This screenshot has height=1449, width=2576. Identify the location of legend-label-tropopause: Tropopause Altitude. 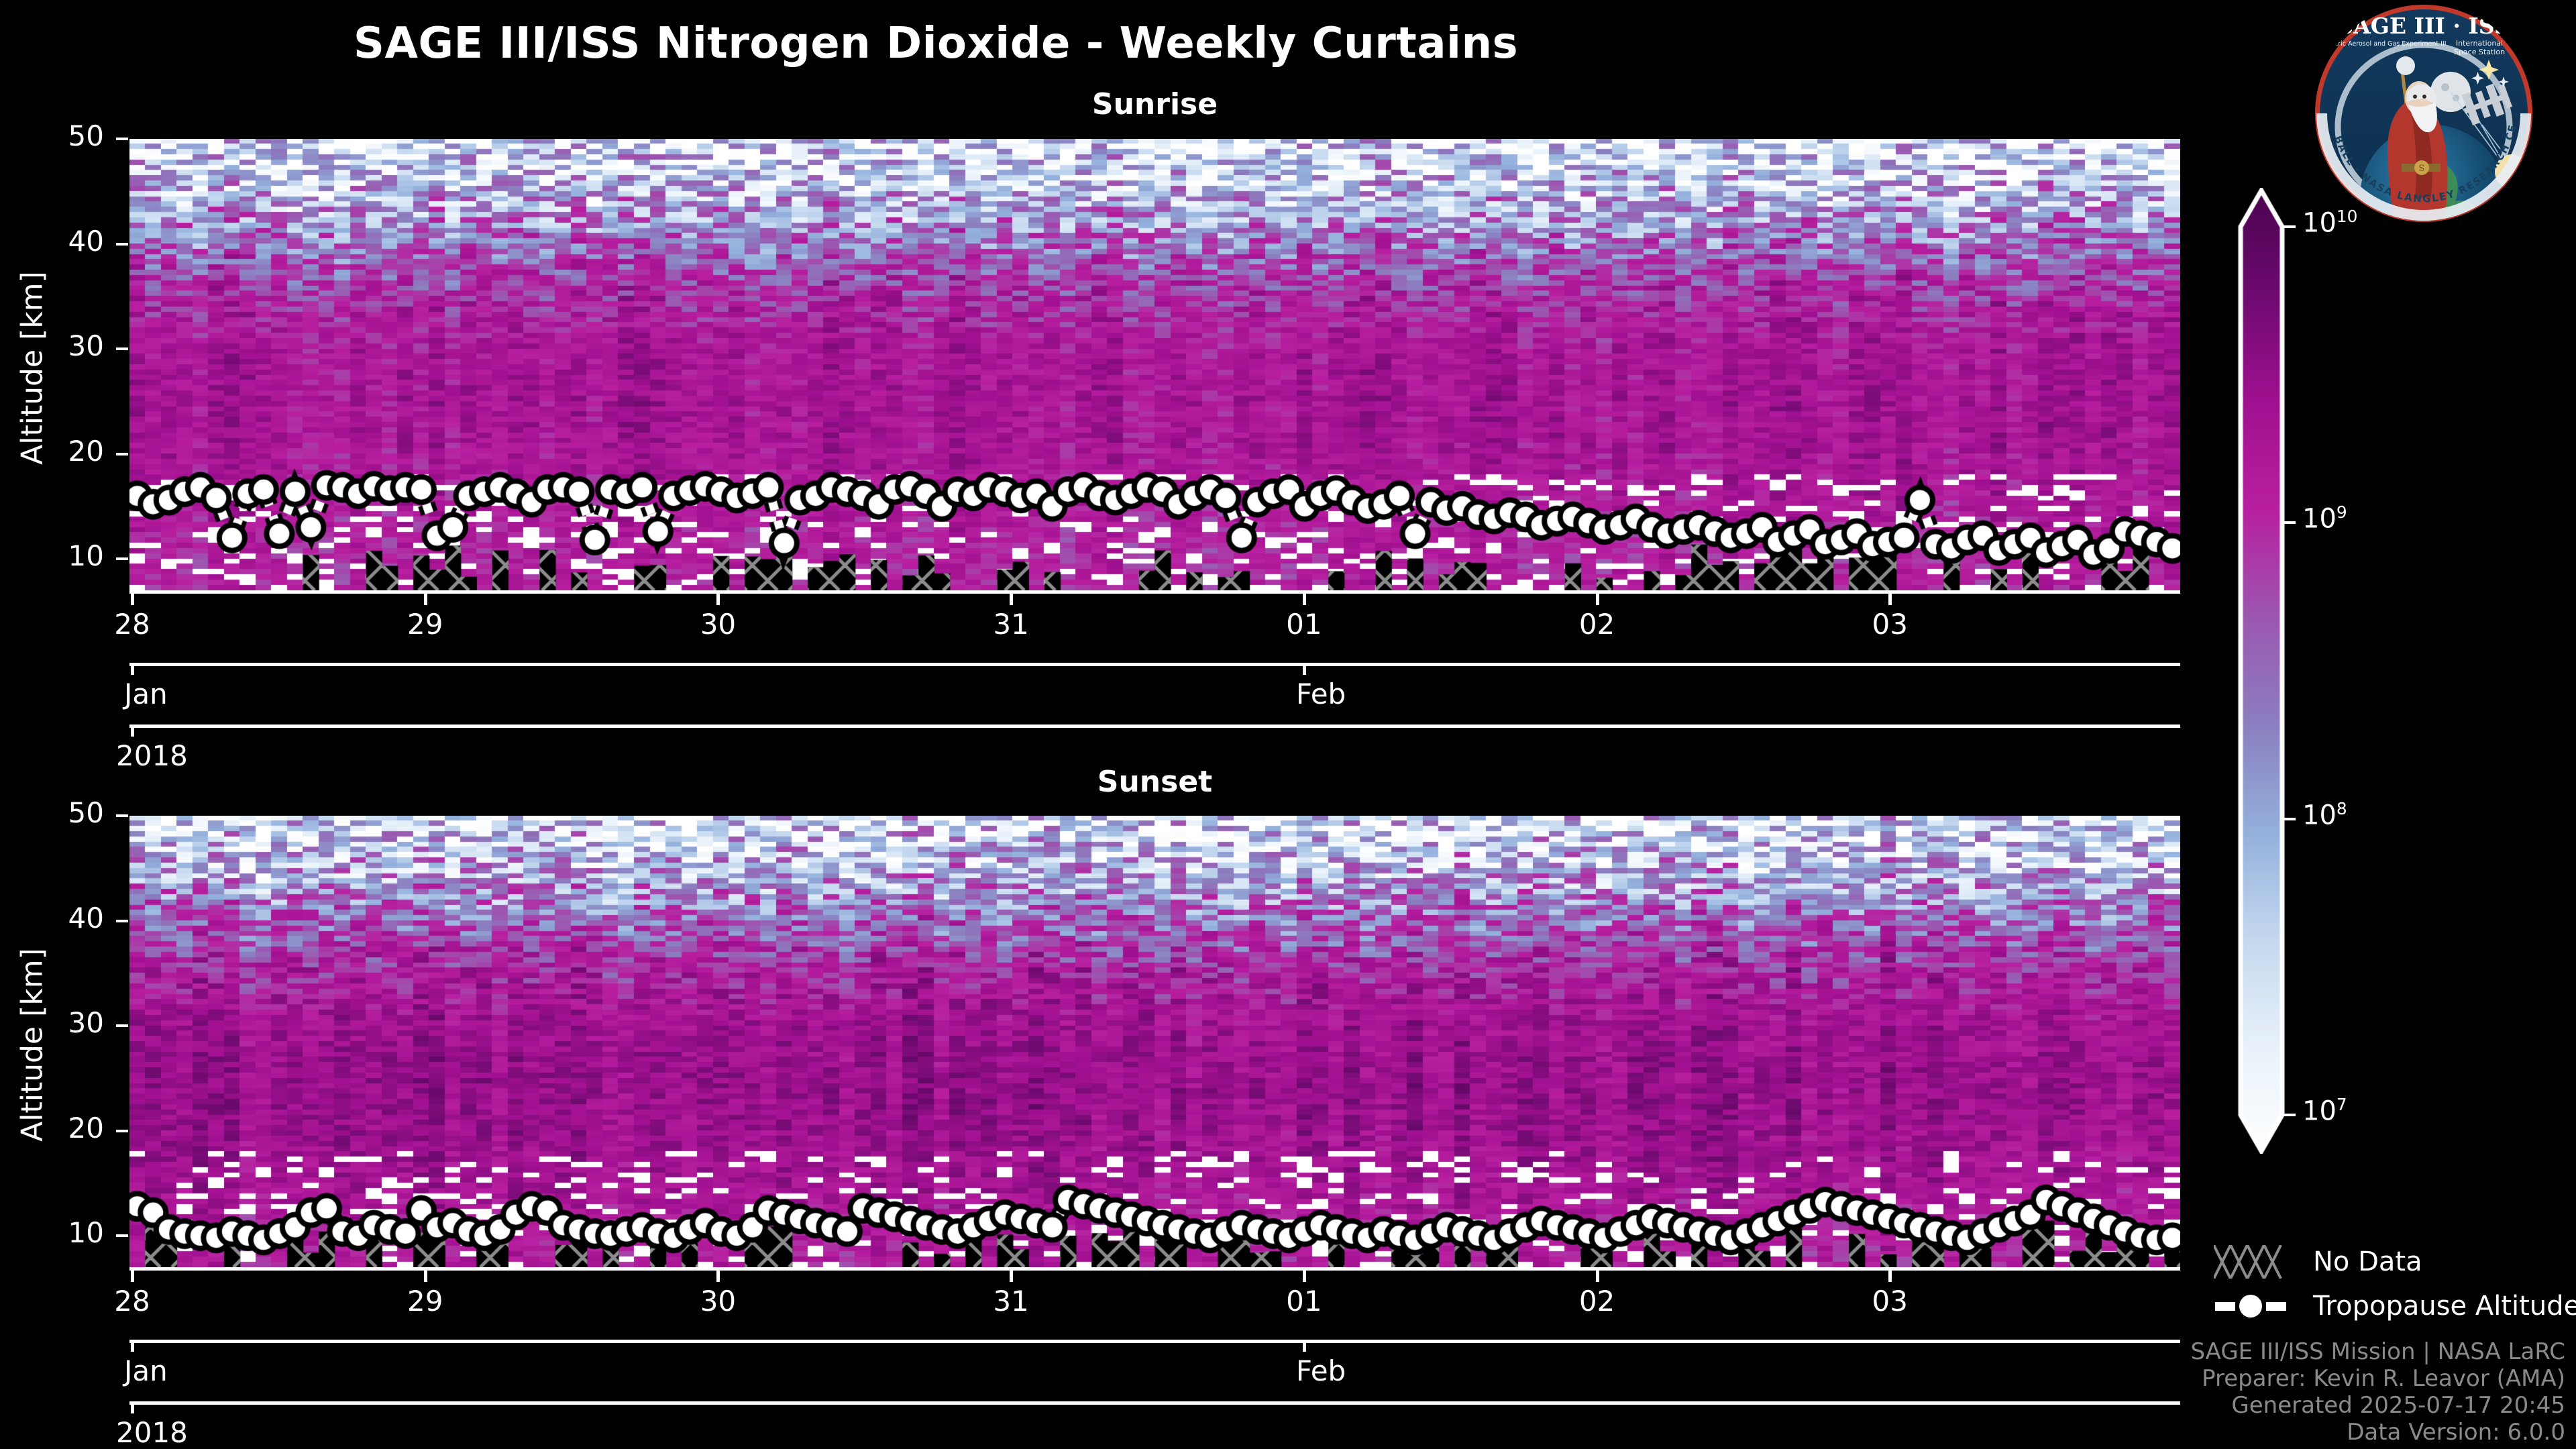
(2444, 1306).